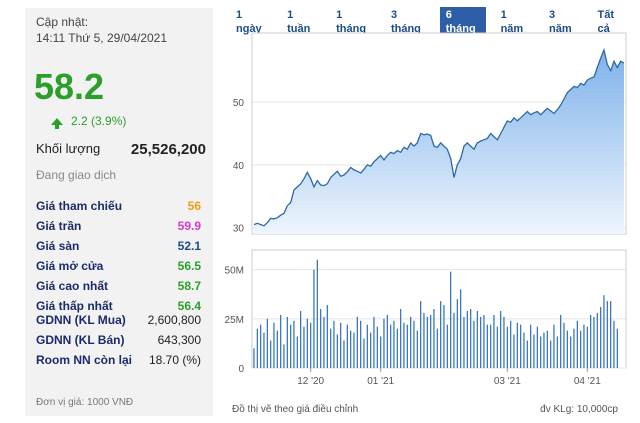  Describe the element at coordinates (68, 148) in the screenshot. I see `volume-label: Khối lượng` at that location.